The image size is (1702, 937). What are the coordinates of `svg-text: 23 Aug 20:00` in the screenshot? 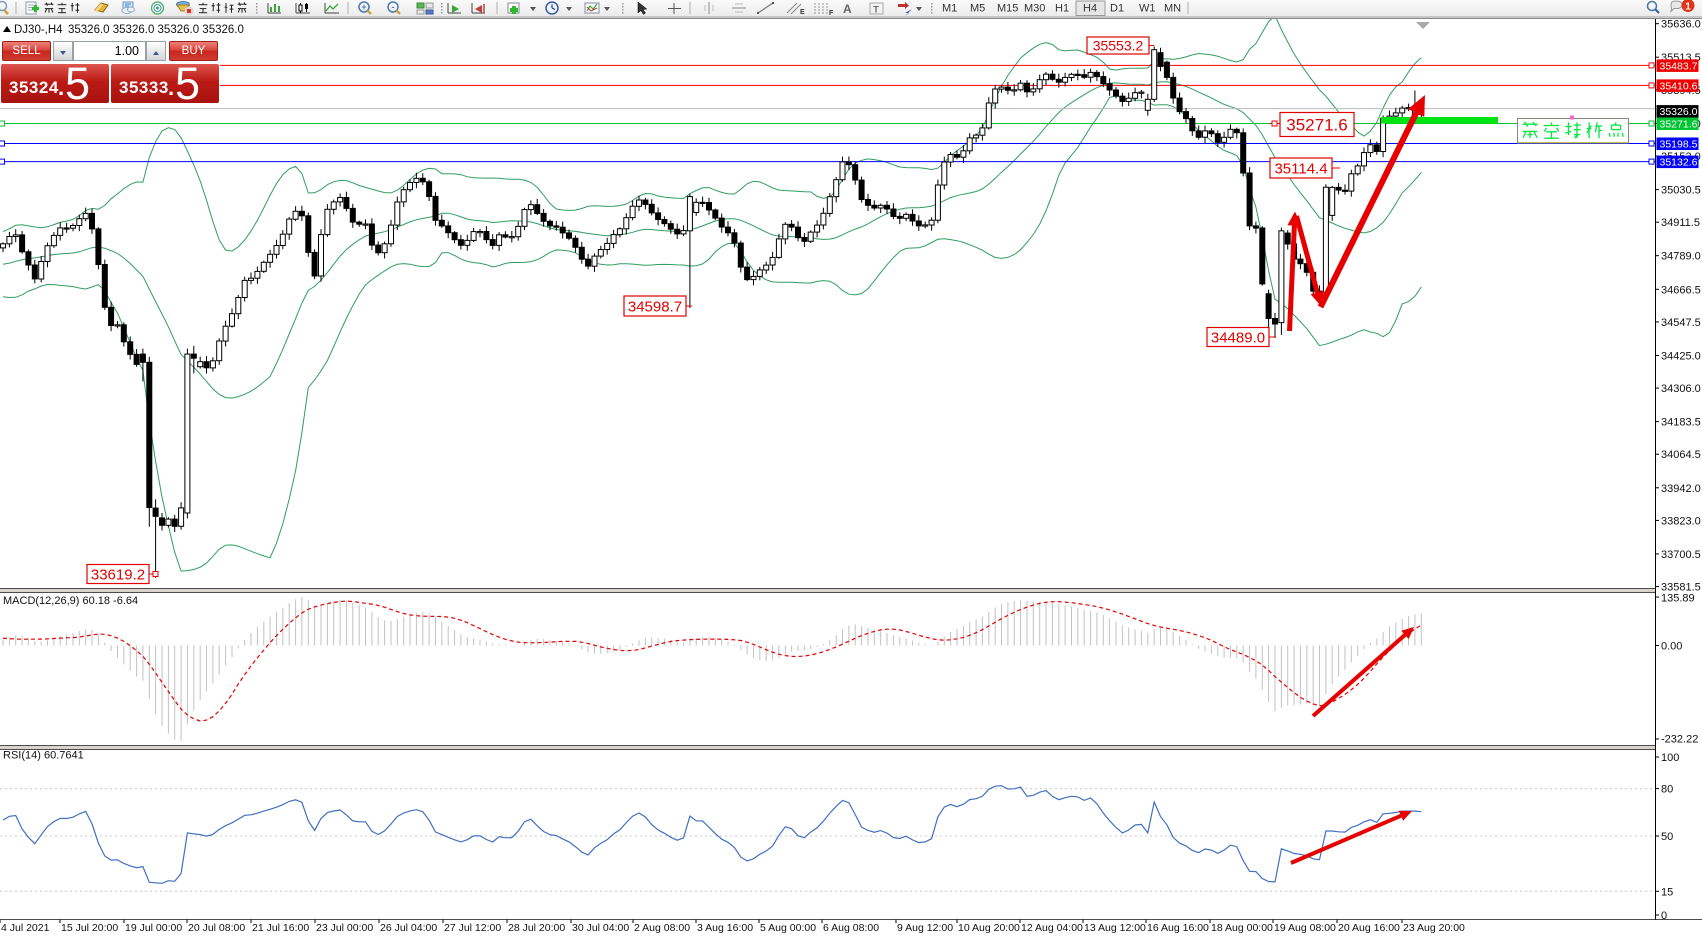 It's located at (1434, 928).